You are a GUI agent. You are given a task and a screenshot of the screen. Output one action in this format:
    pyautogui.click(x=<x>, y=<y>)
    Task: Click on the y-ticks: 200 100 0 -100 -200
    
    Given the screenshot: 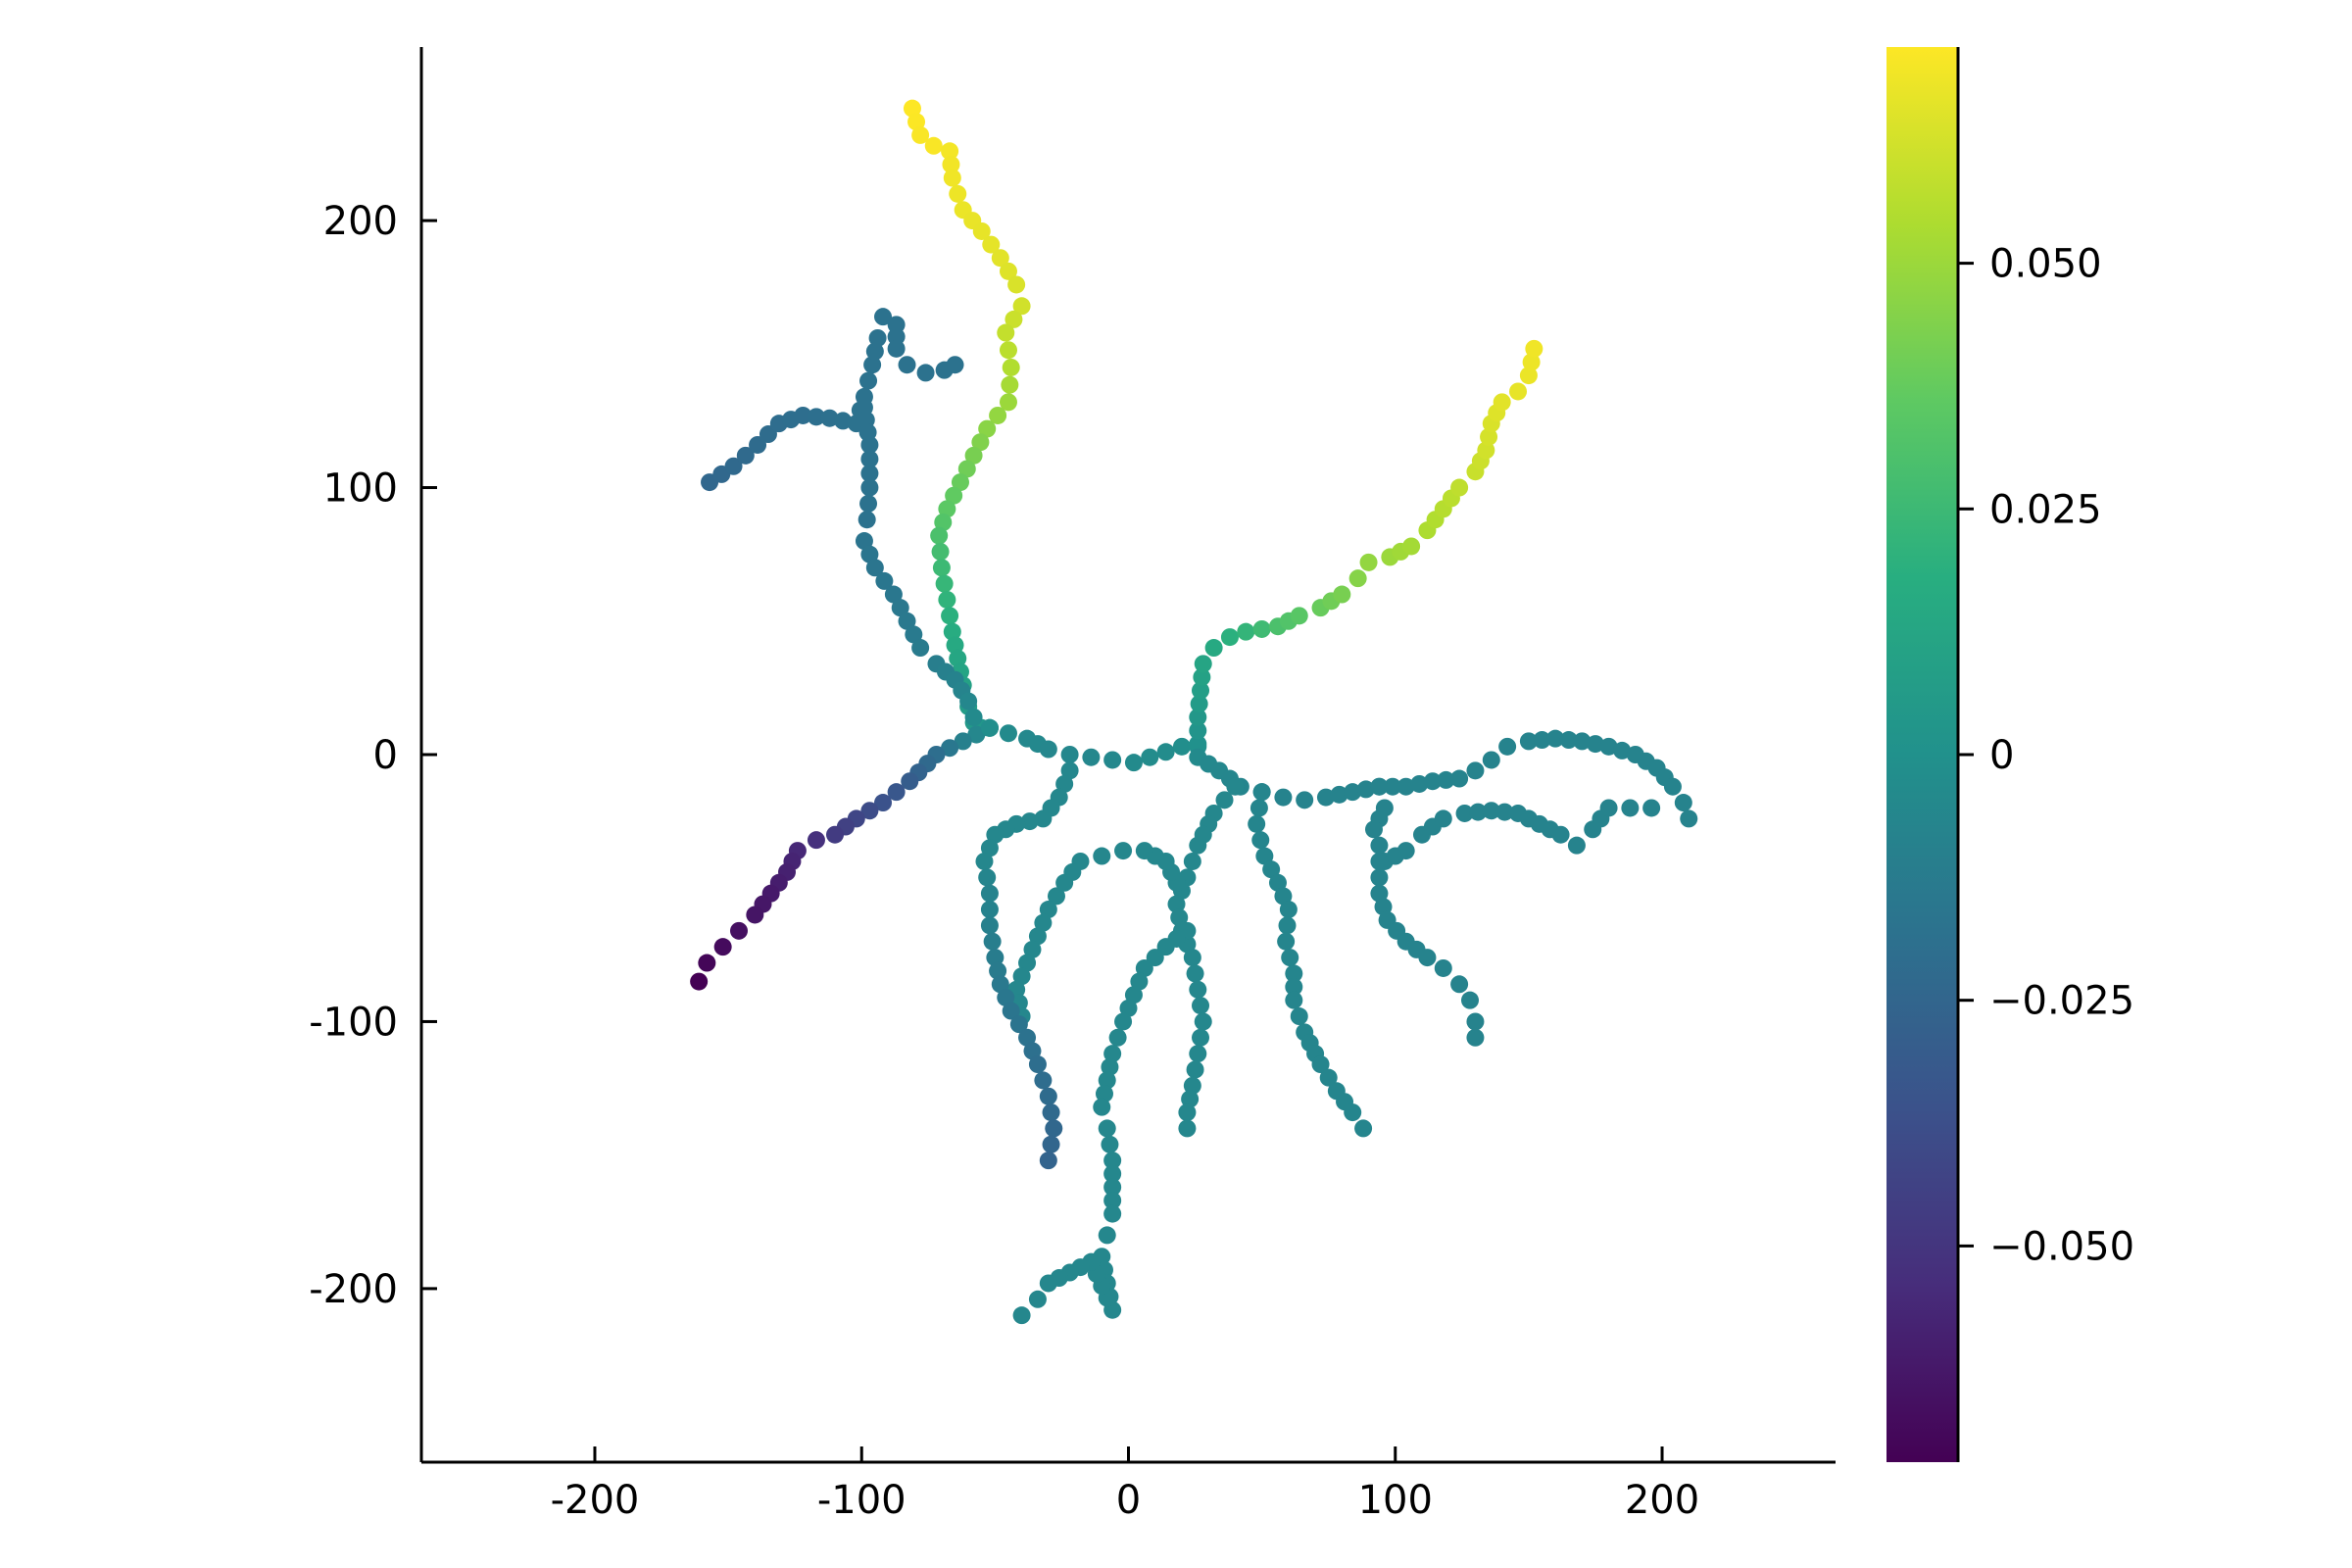 What is the action you would take?
    pyautogui.click(x=373, y=755)
    